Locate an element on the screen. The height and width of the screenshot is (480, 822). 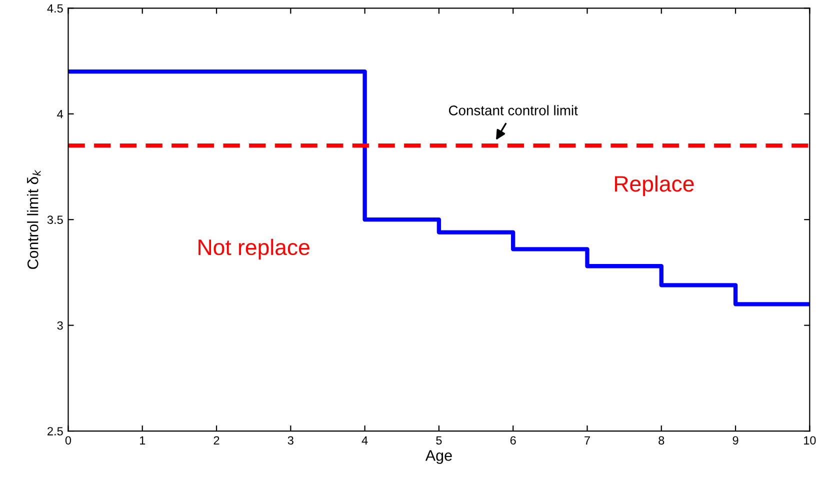
x-tick-label: 9 is located at coordinates (735, 440).